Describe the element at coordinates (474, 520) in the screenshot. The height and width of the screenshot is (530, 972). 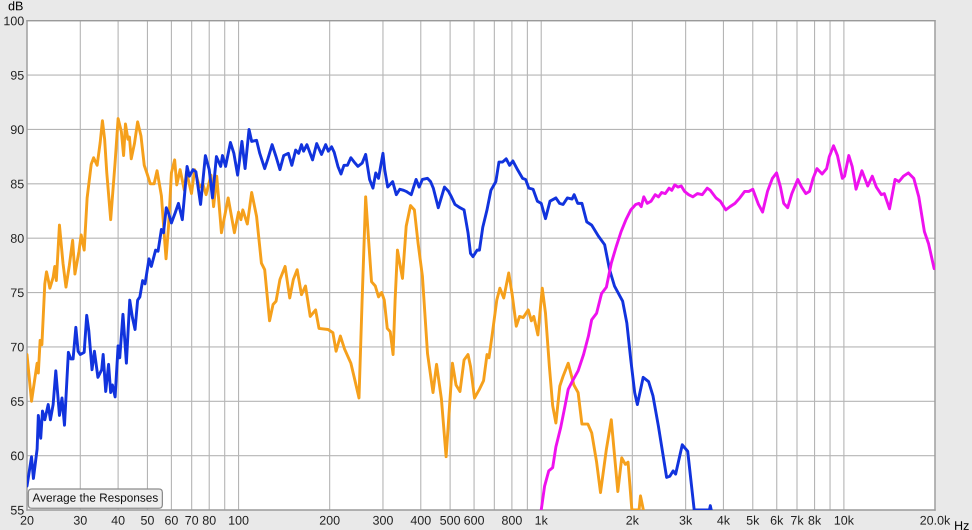
I see `x-tick-label: 600` at that location.